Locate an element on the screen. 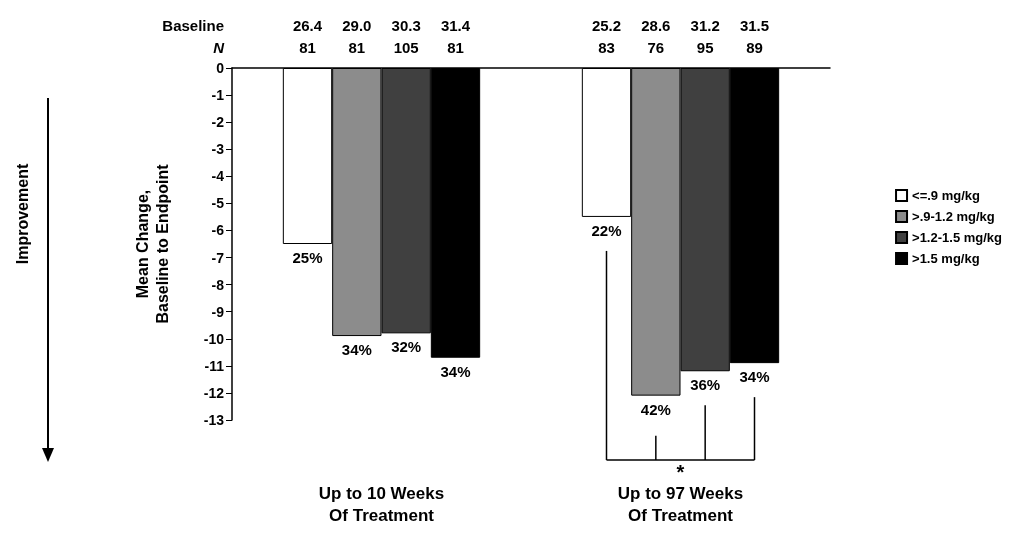 Image resolution: width=1015 pixels, height=543 pixels. legend-label: >.9-1.2 mg/kg is located at coordinates (953, 216).